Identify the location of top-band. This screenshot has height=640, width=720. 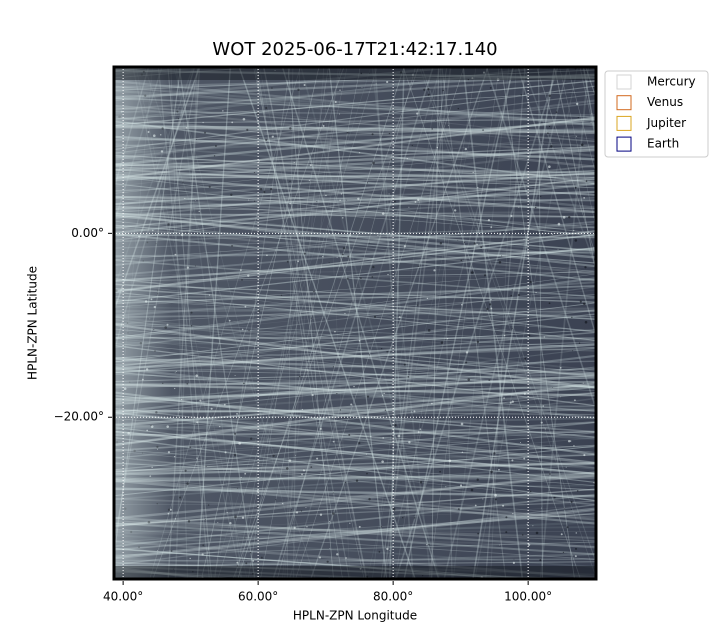
(355, 73).